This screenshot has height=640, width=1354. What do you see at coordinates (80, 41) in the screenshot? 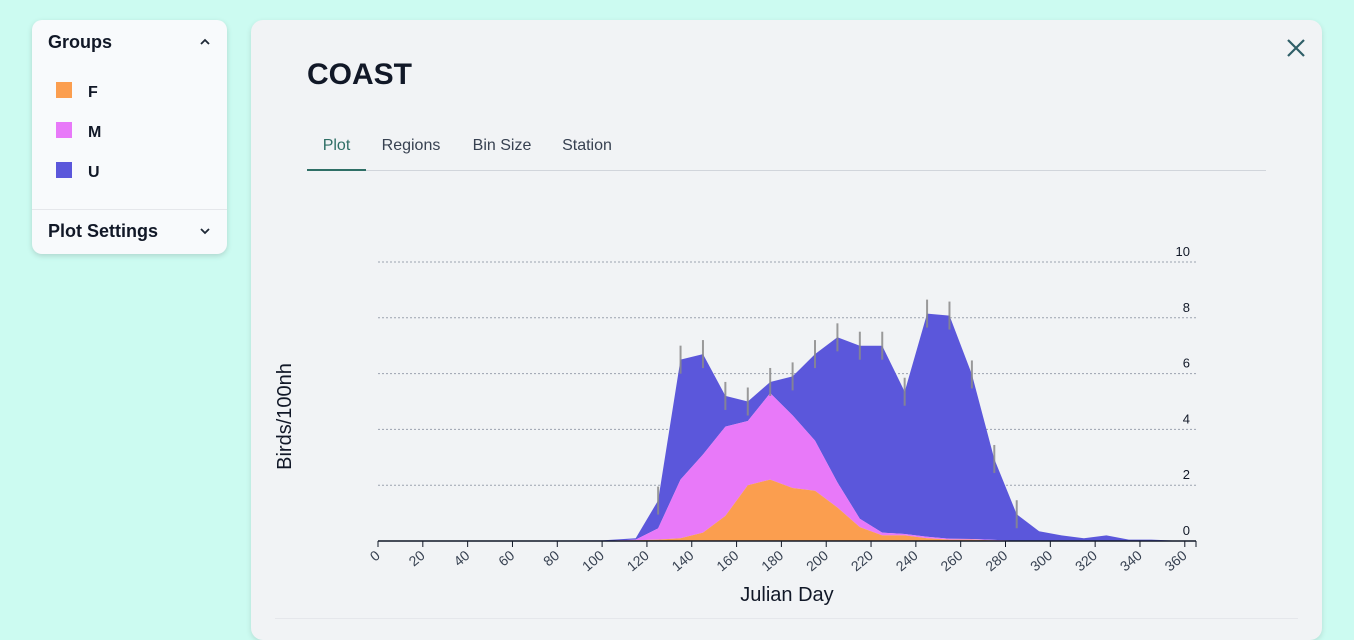
I see `groups-title: Groups` at bounding box center [80, 41].